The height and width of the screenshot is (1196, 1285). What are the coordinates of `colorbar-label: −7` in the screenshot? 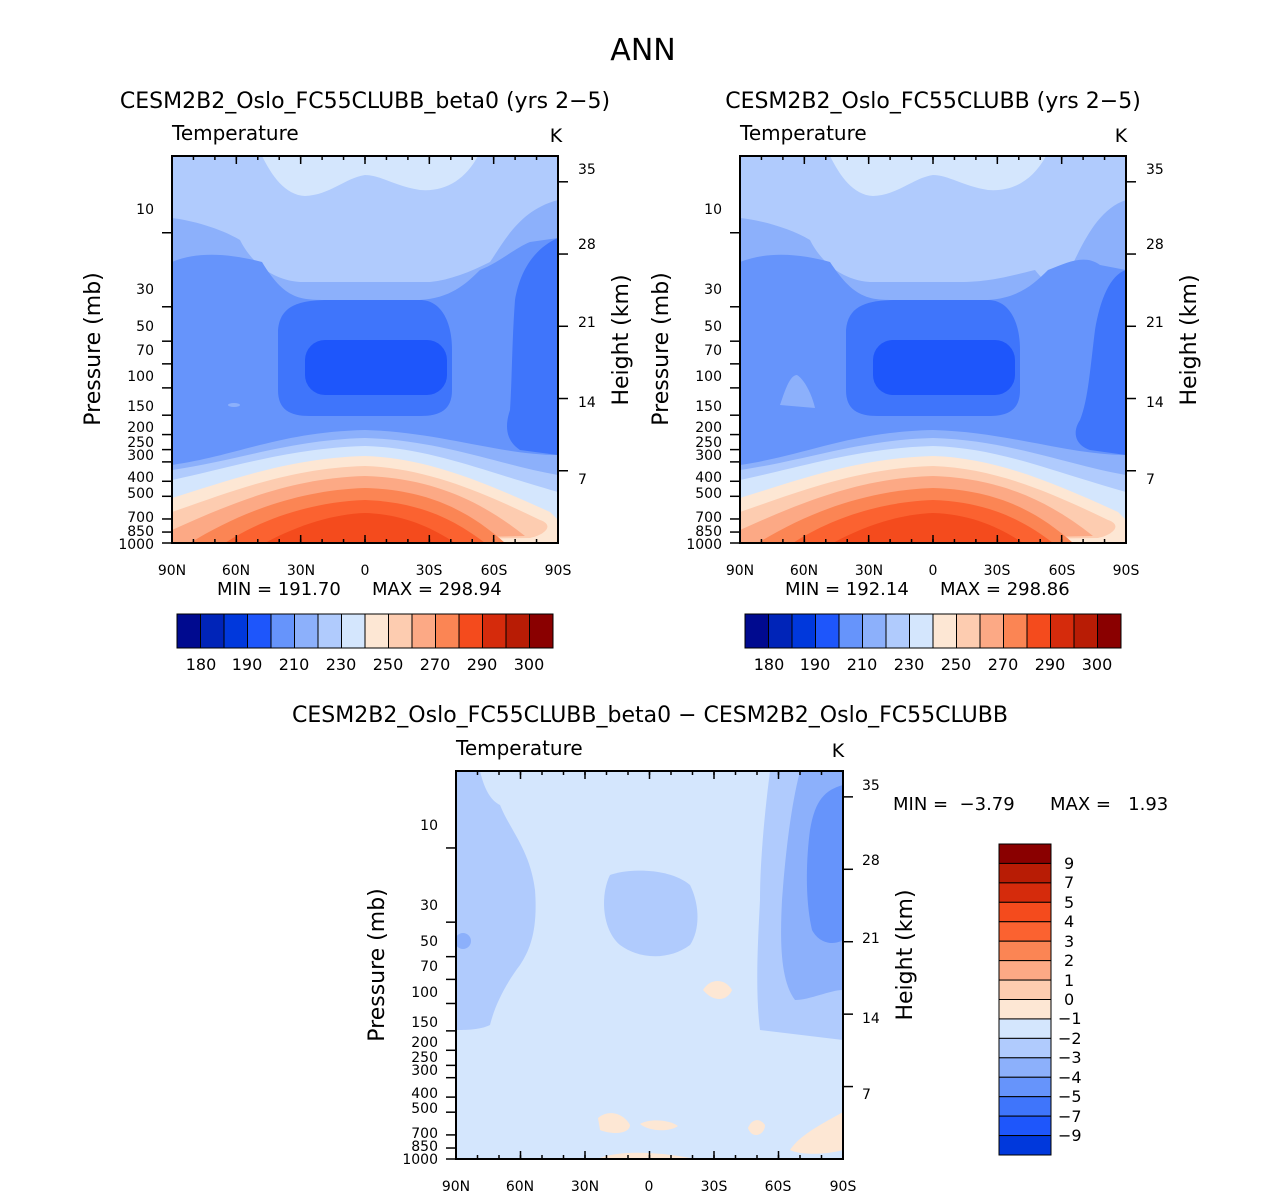 It's located at (1070, 1116).